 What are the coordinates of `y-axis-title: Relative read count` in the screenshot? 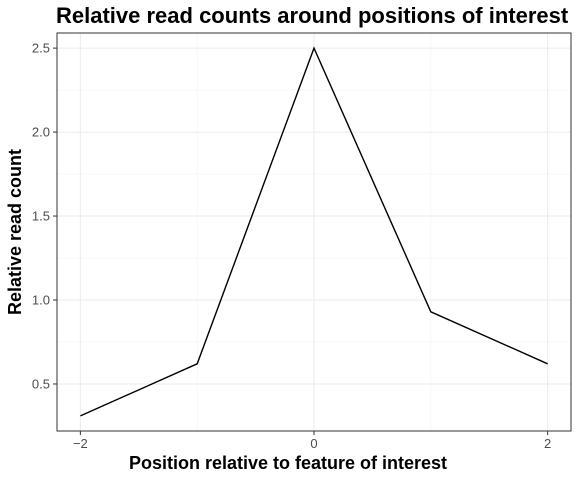 It's located at (15, 232).